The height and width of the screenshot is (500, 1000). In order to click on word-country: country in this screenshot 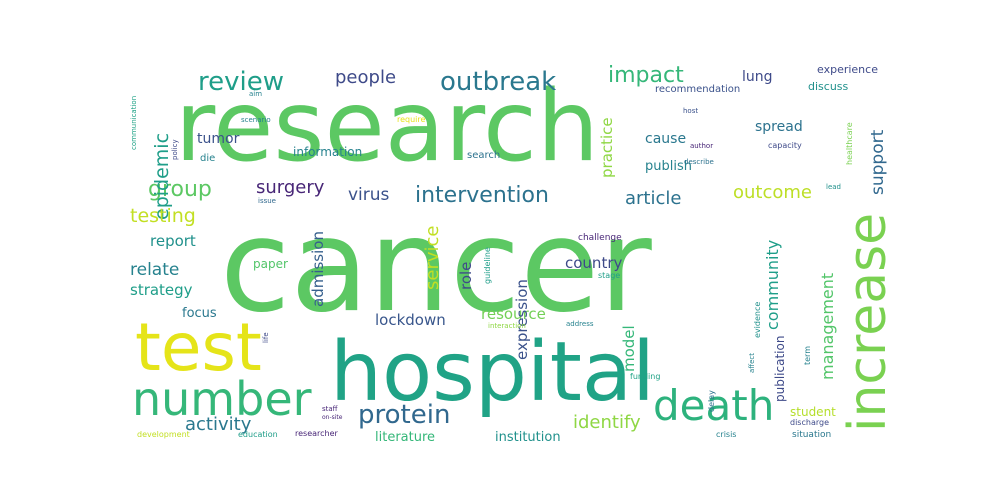, I will do `click(593, 263)`.